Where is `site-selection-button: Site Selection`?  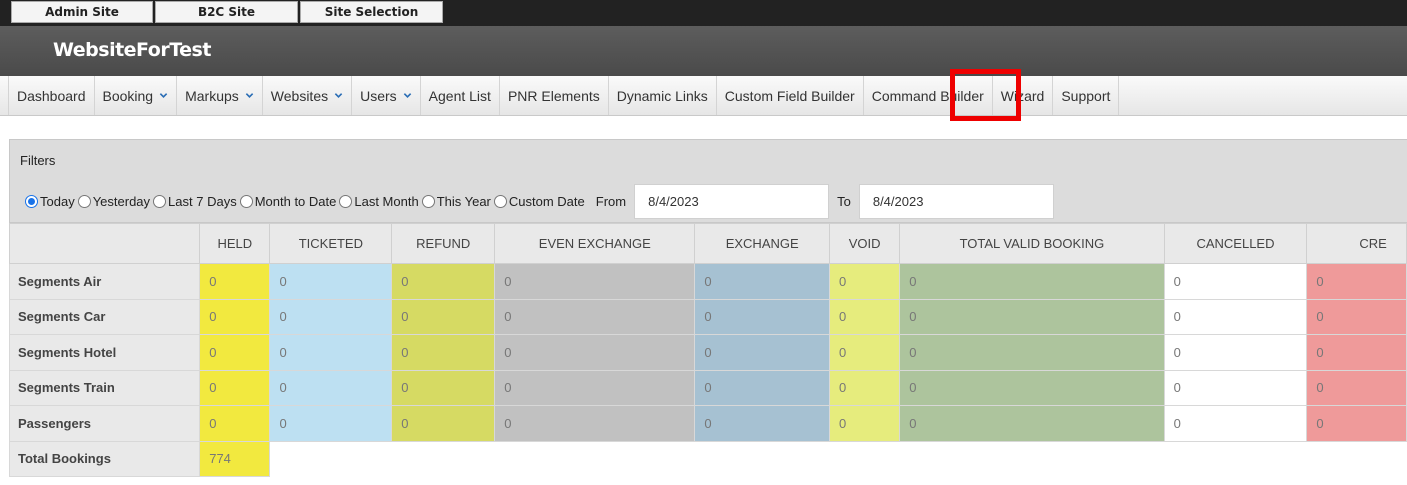 site-selection-button: Site Selection is located at coordinates (371, 12).